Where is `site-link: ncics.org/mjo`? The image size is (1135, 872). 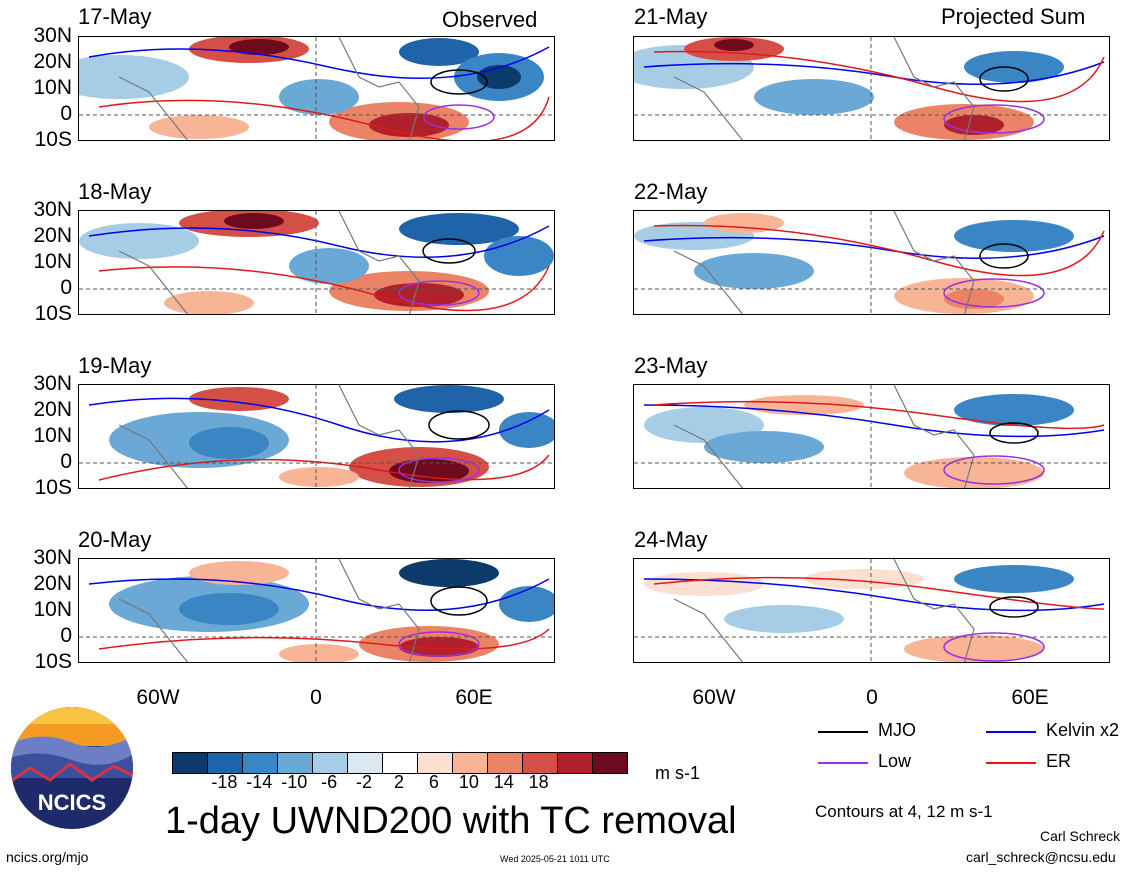 site-link: ncics.org/mjo is located at coordinates (47, 857).